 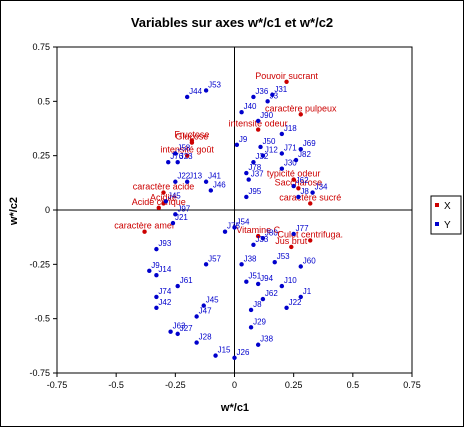 I want to click on y-variable-label: J77, so click(x=302, y=228).